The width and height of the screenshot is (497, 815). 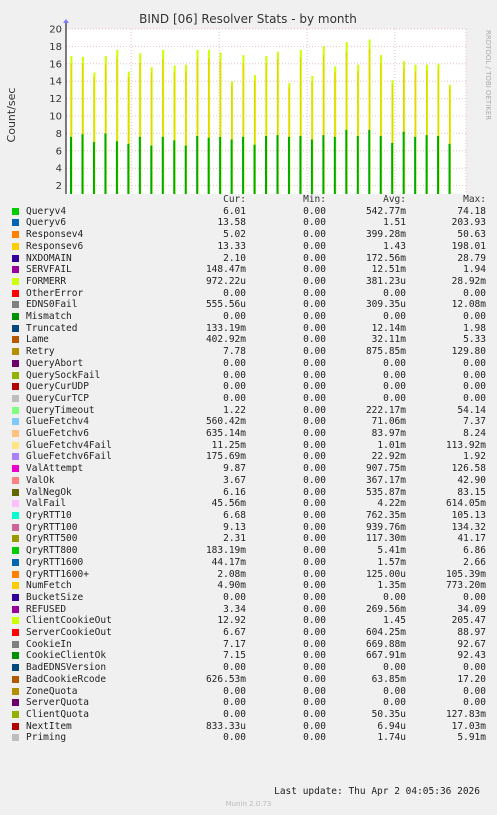 I want to click on legend-cur: 7.17, so click(x=234, y=644).